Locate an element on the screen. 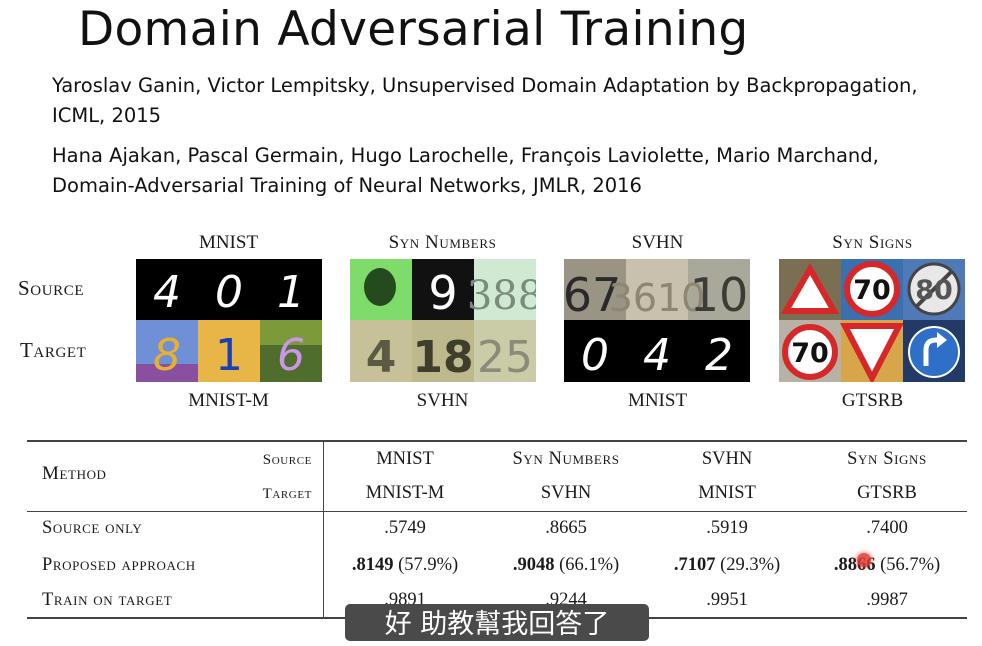  col-source-mnist: MNIST is located at coordinates (405, 459).